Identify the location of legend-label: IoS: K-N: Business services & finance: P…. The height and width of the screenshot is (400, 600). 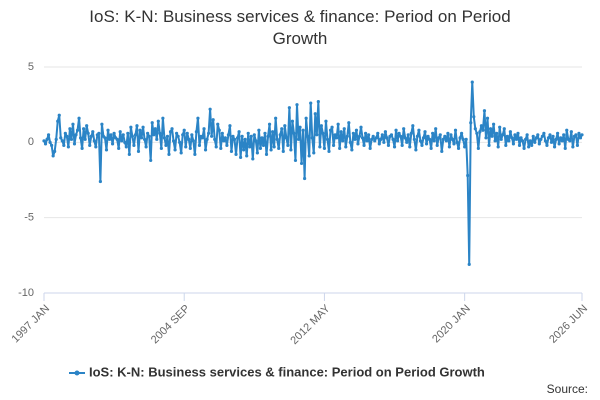
(287, 371).